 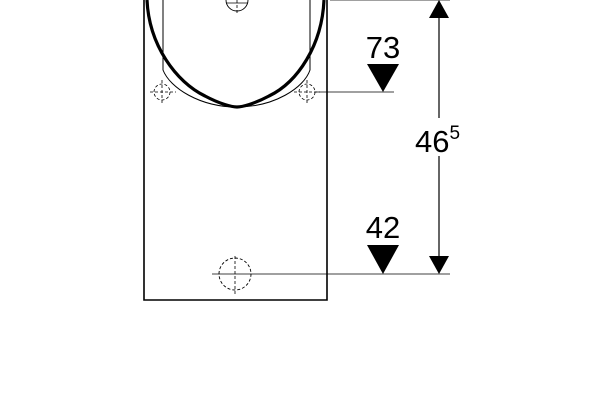 I want to click on dimension-arrow-up, so click(x=439, y=9).